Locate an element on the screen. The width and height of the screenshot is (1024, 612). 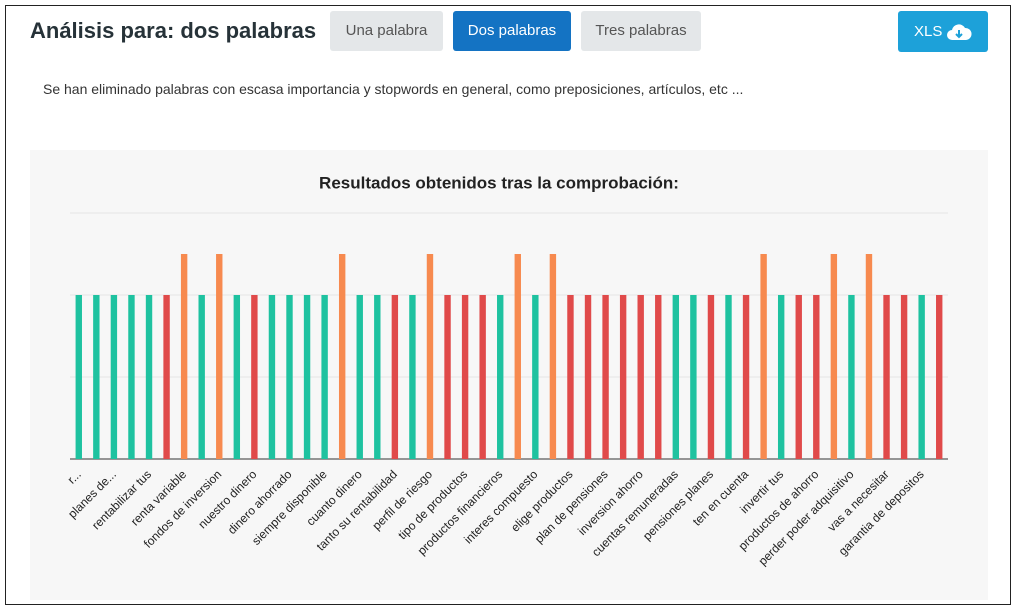
x-tick-label: vas a necesitar is located at coordinates (858, 500).